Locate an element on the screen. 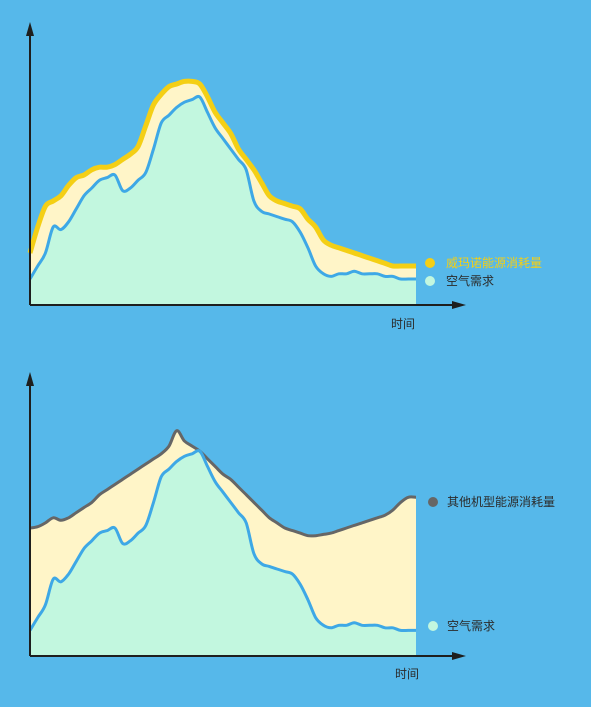 This screenshot has width=591, height=707. legend: 其他机型能源消耗量 空气需求 is located at coordinates (491, 564).